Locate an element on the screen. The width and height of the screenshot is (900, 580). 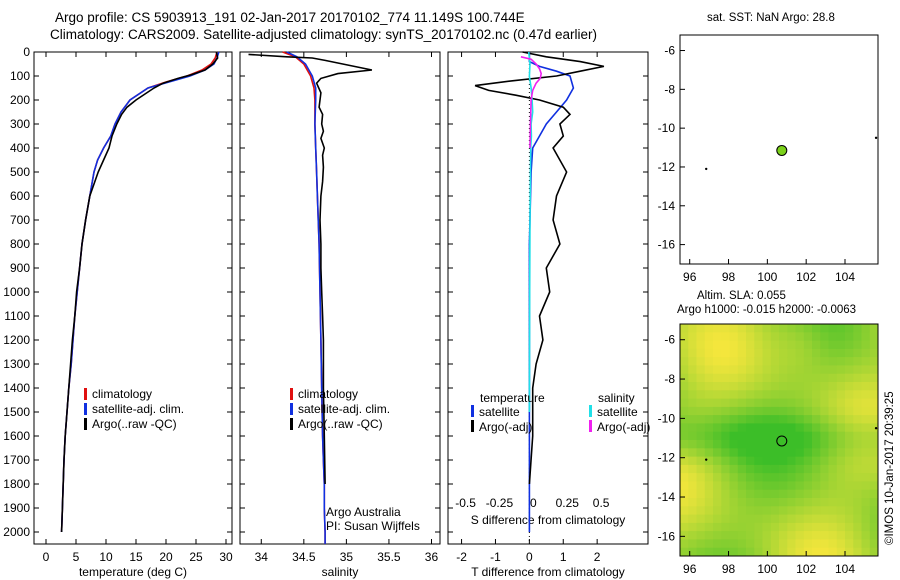
legend-swatch is located at coordinates (472, 426).